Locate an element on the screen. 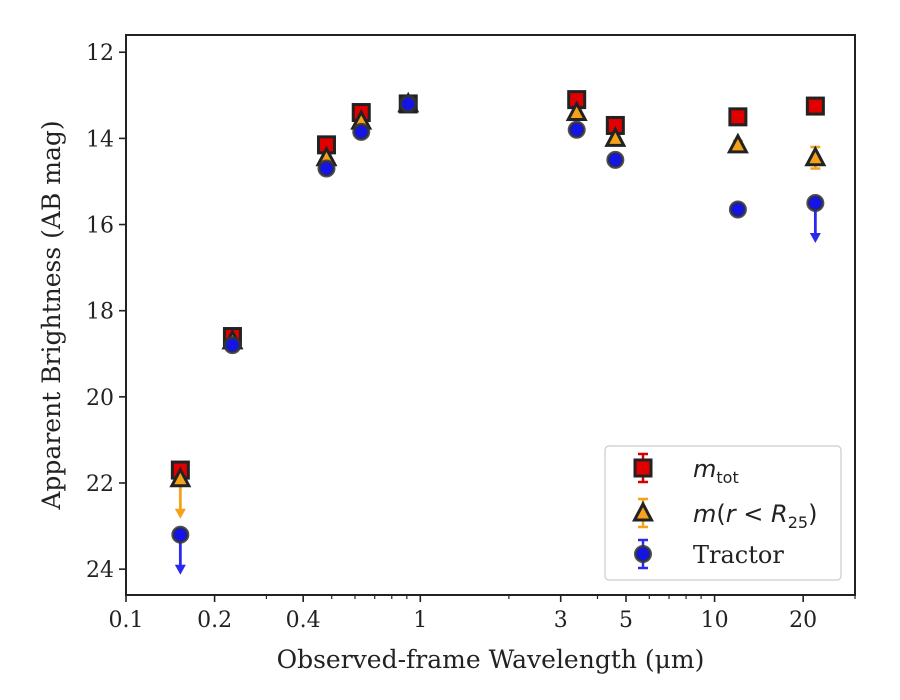  y-tick-label: 24 is located at coordinates (100, 570).